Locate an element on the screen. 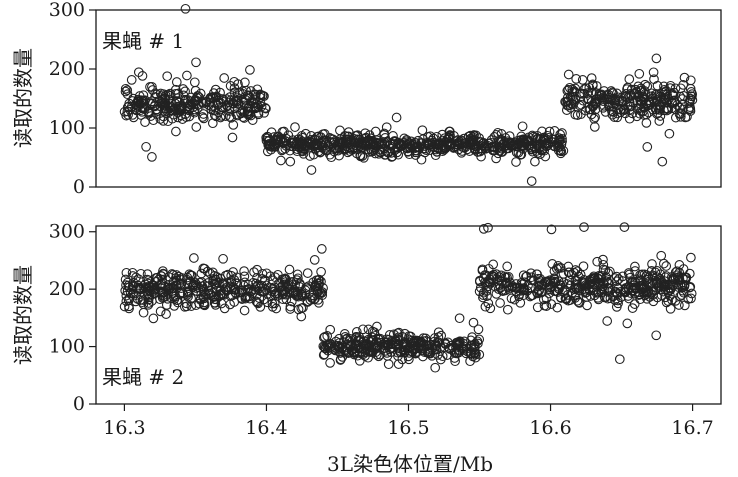 Image resolution: width=738 pixels, height=477 pixels. y-tick-label: 200 is located at coordinates (67, 69).